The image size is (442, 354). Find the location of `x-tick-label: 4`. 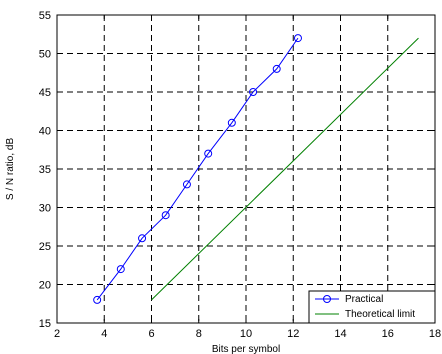

x-tick-label: 4 is located at coordinates (104, 334).